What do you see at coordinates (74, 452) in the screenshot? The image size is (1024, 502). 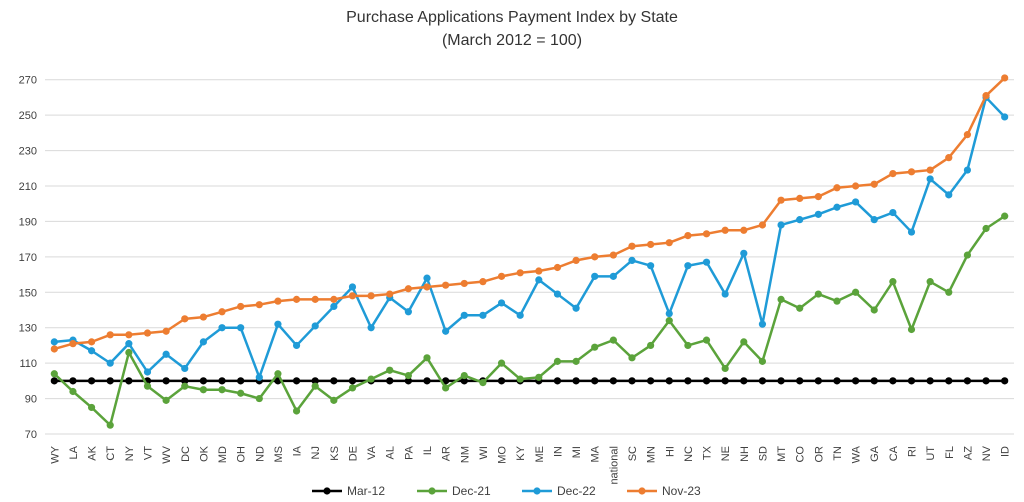 I see `x-tick-label: LA` at bounding box center [74, 452].